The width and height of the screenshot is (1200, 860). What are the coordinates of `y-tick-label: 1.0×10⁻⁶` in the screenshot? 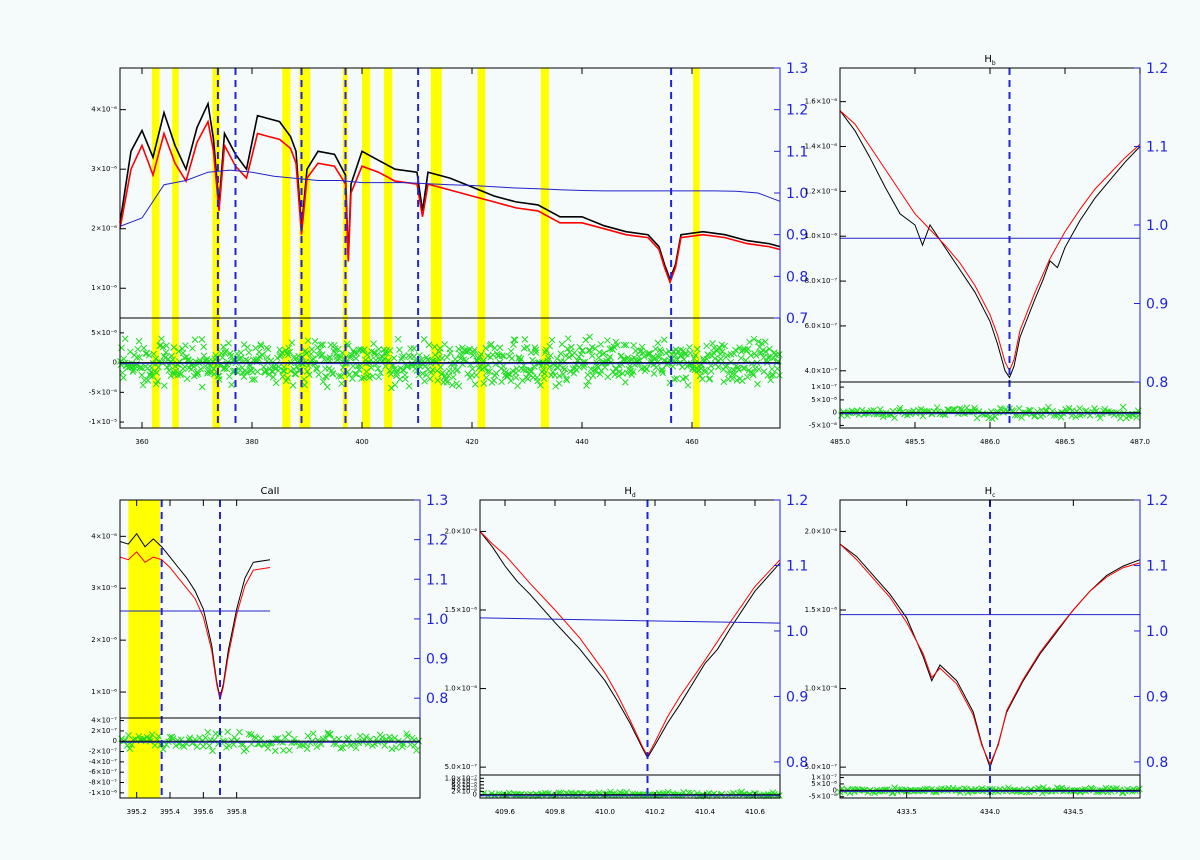 It's located at (461, 689).